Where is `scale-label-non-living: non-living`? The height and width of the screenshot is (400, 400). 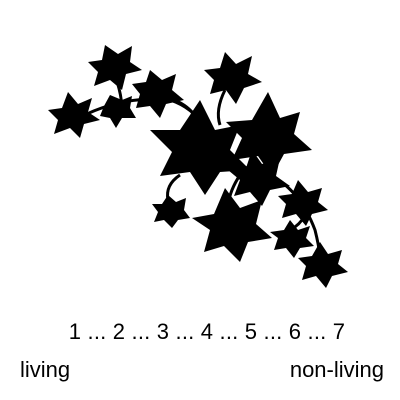
scale-label-non-living: non-living is located at coordinates (336, 369).